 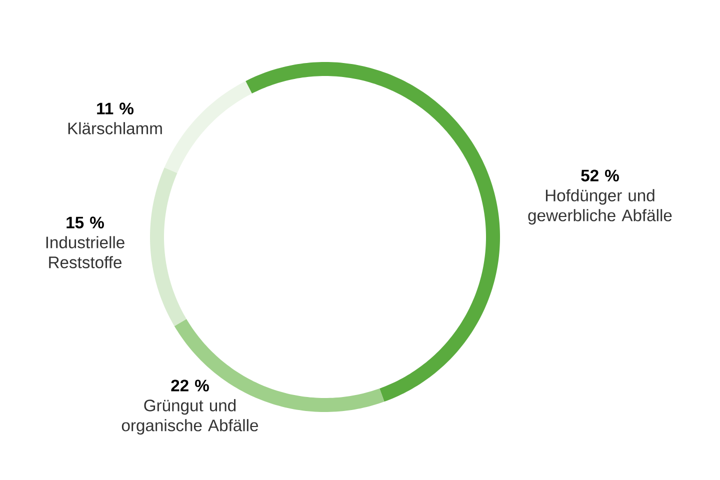 What do you see at coordinates (85, 222) in the screenshot?
I see `data-label: 15 %` at bounding box center [85, 222].